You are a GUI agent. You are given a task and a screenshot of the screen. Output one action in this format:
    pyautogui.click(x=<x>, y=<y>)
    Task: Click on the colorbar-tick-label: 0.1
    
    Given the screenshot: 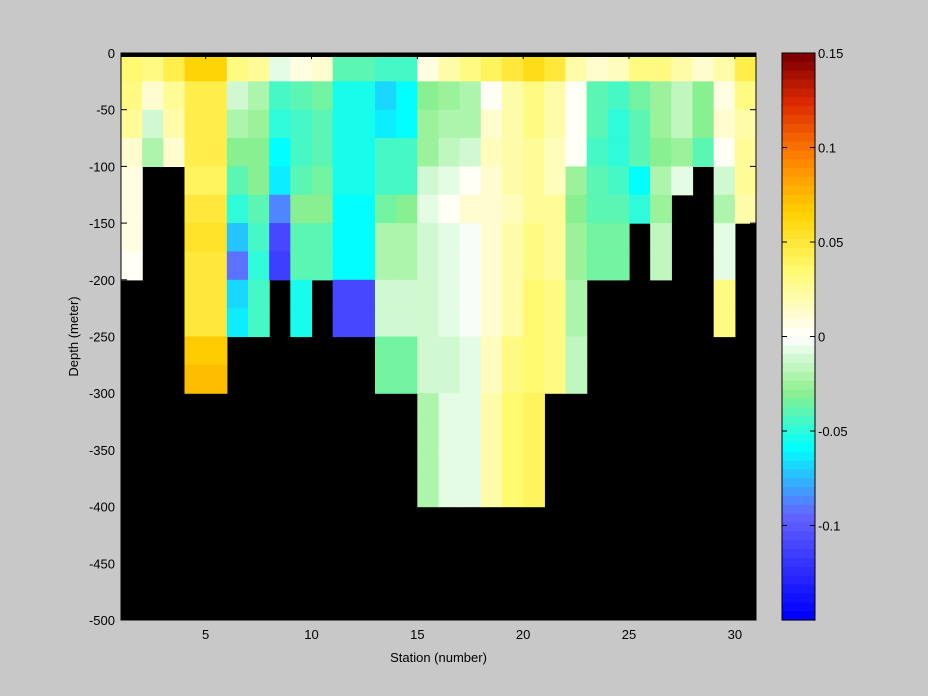 What is the action you would take?
    pyautogui.click(x=827, y=148)
    